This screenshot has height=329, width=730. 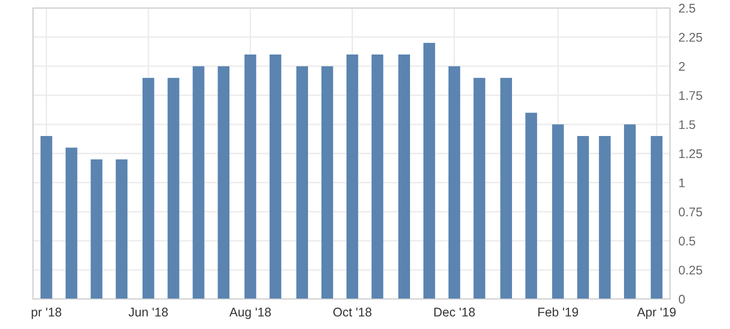 What do you see at coordinates (687, 125) in the screenshot?
I see `y-tick-label: 1.5` at bounding box center [687, 125].